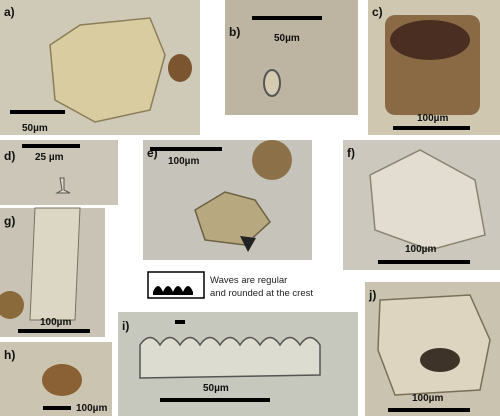 This screenshot has height=416, width=500. I want to click on scale-label: 25 µm, so click(49, 157).